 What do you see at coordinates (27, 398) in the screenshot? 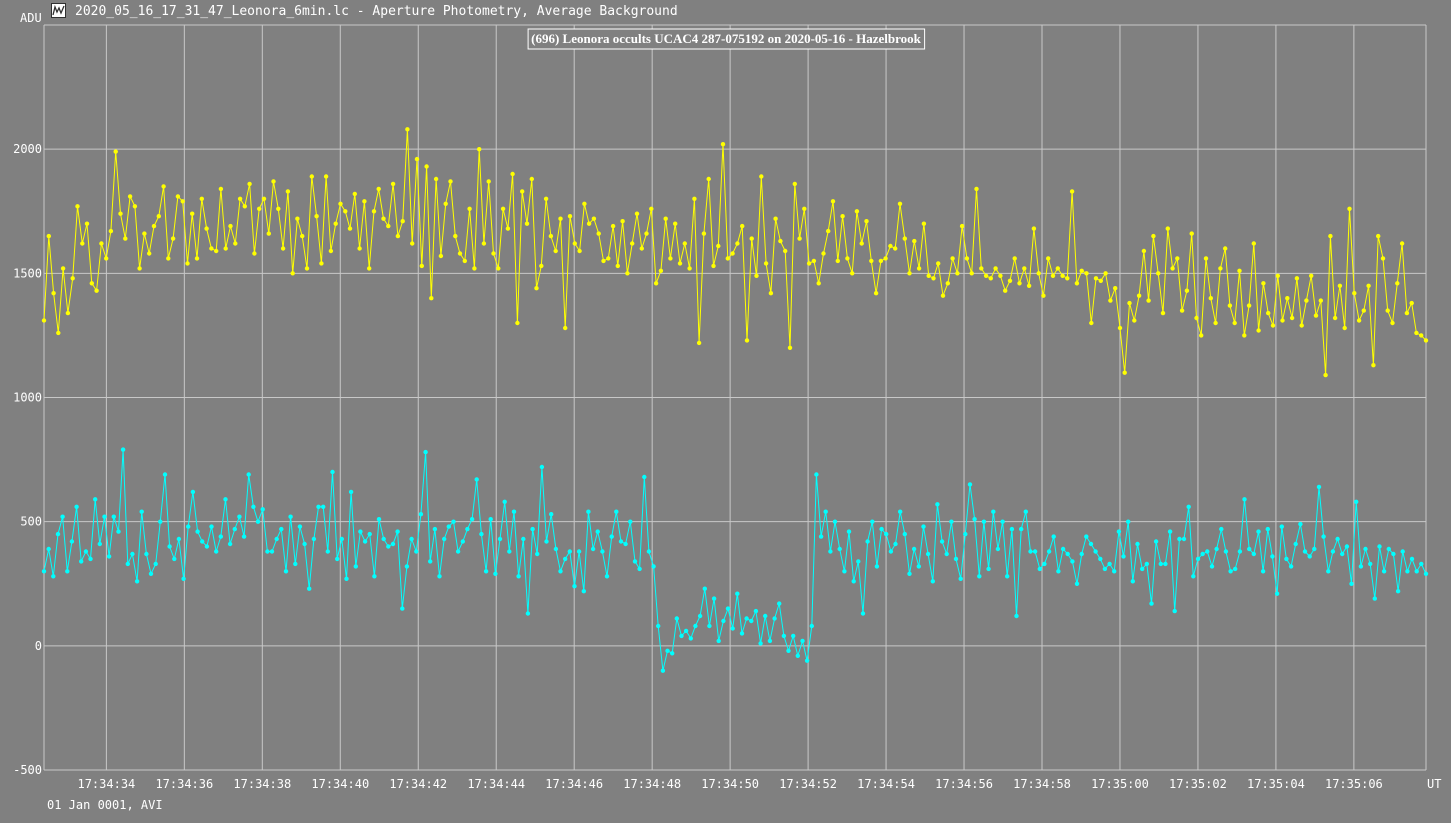
I see `y-tick-label: 1000` at bounding box center [27, 398].